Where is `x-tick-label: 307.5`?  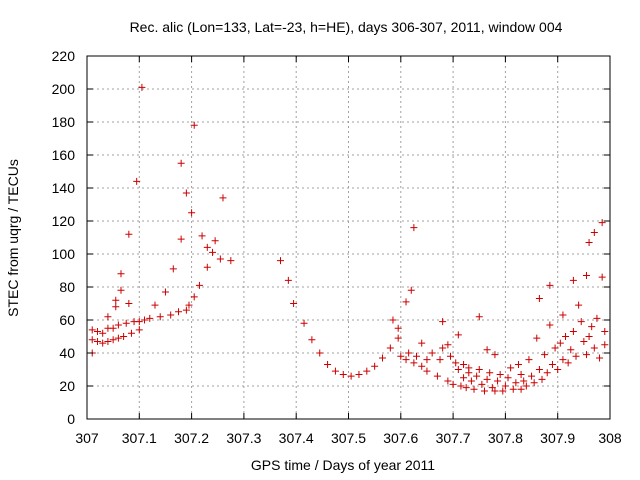 x-tick-label: 307.5 is located at coordinates (348, 438).